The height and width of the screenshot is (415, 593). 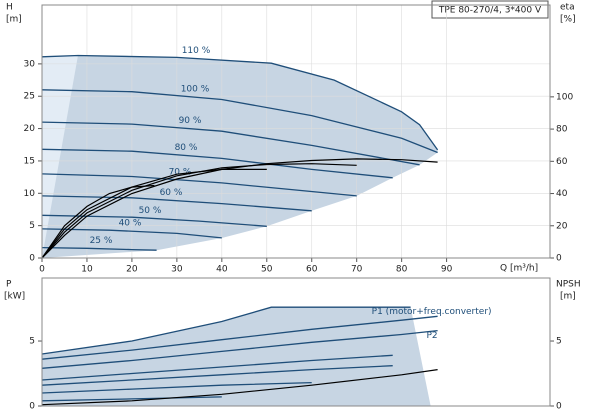 I want to click on series-label: P2, so click(x=431, y=336).